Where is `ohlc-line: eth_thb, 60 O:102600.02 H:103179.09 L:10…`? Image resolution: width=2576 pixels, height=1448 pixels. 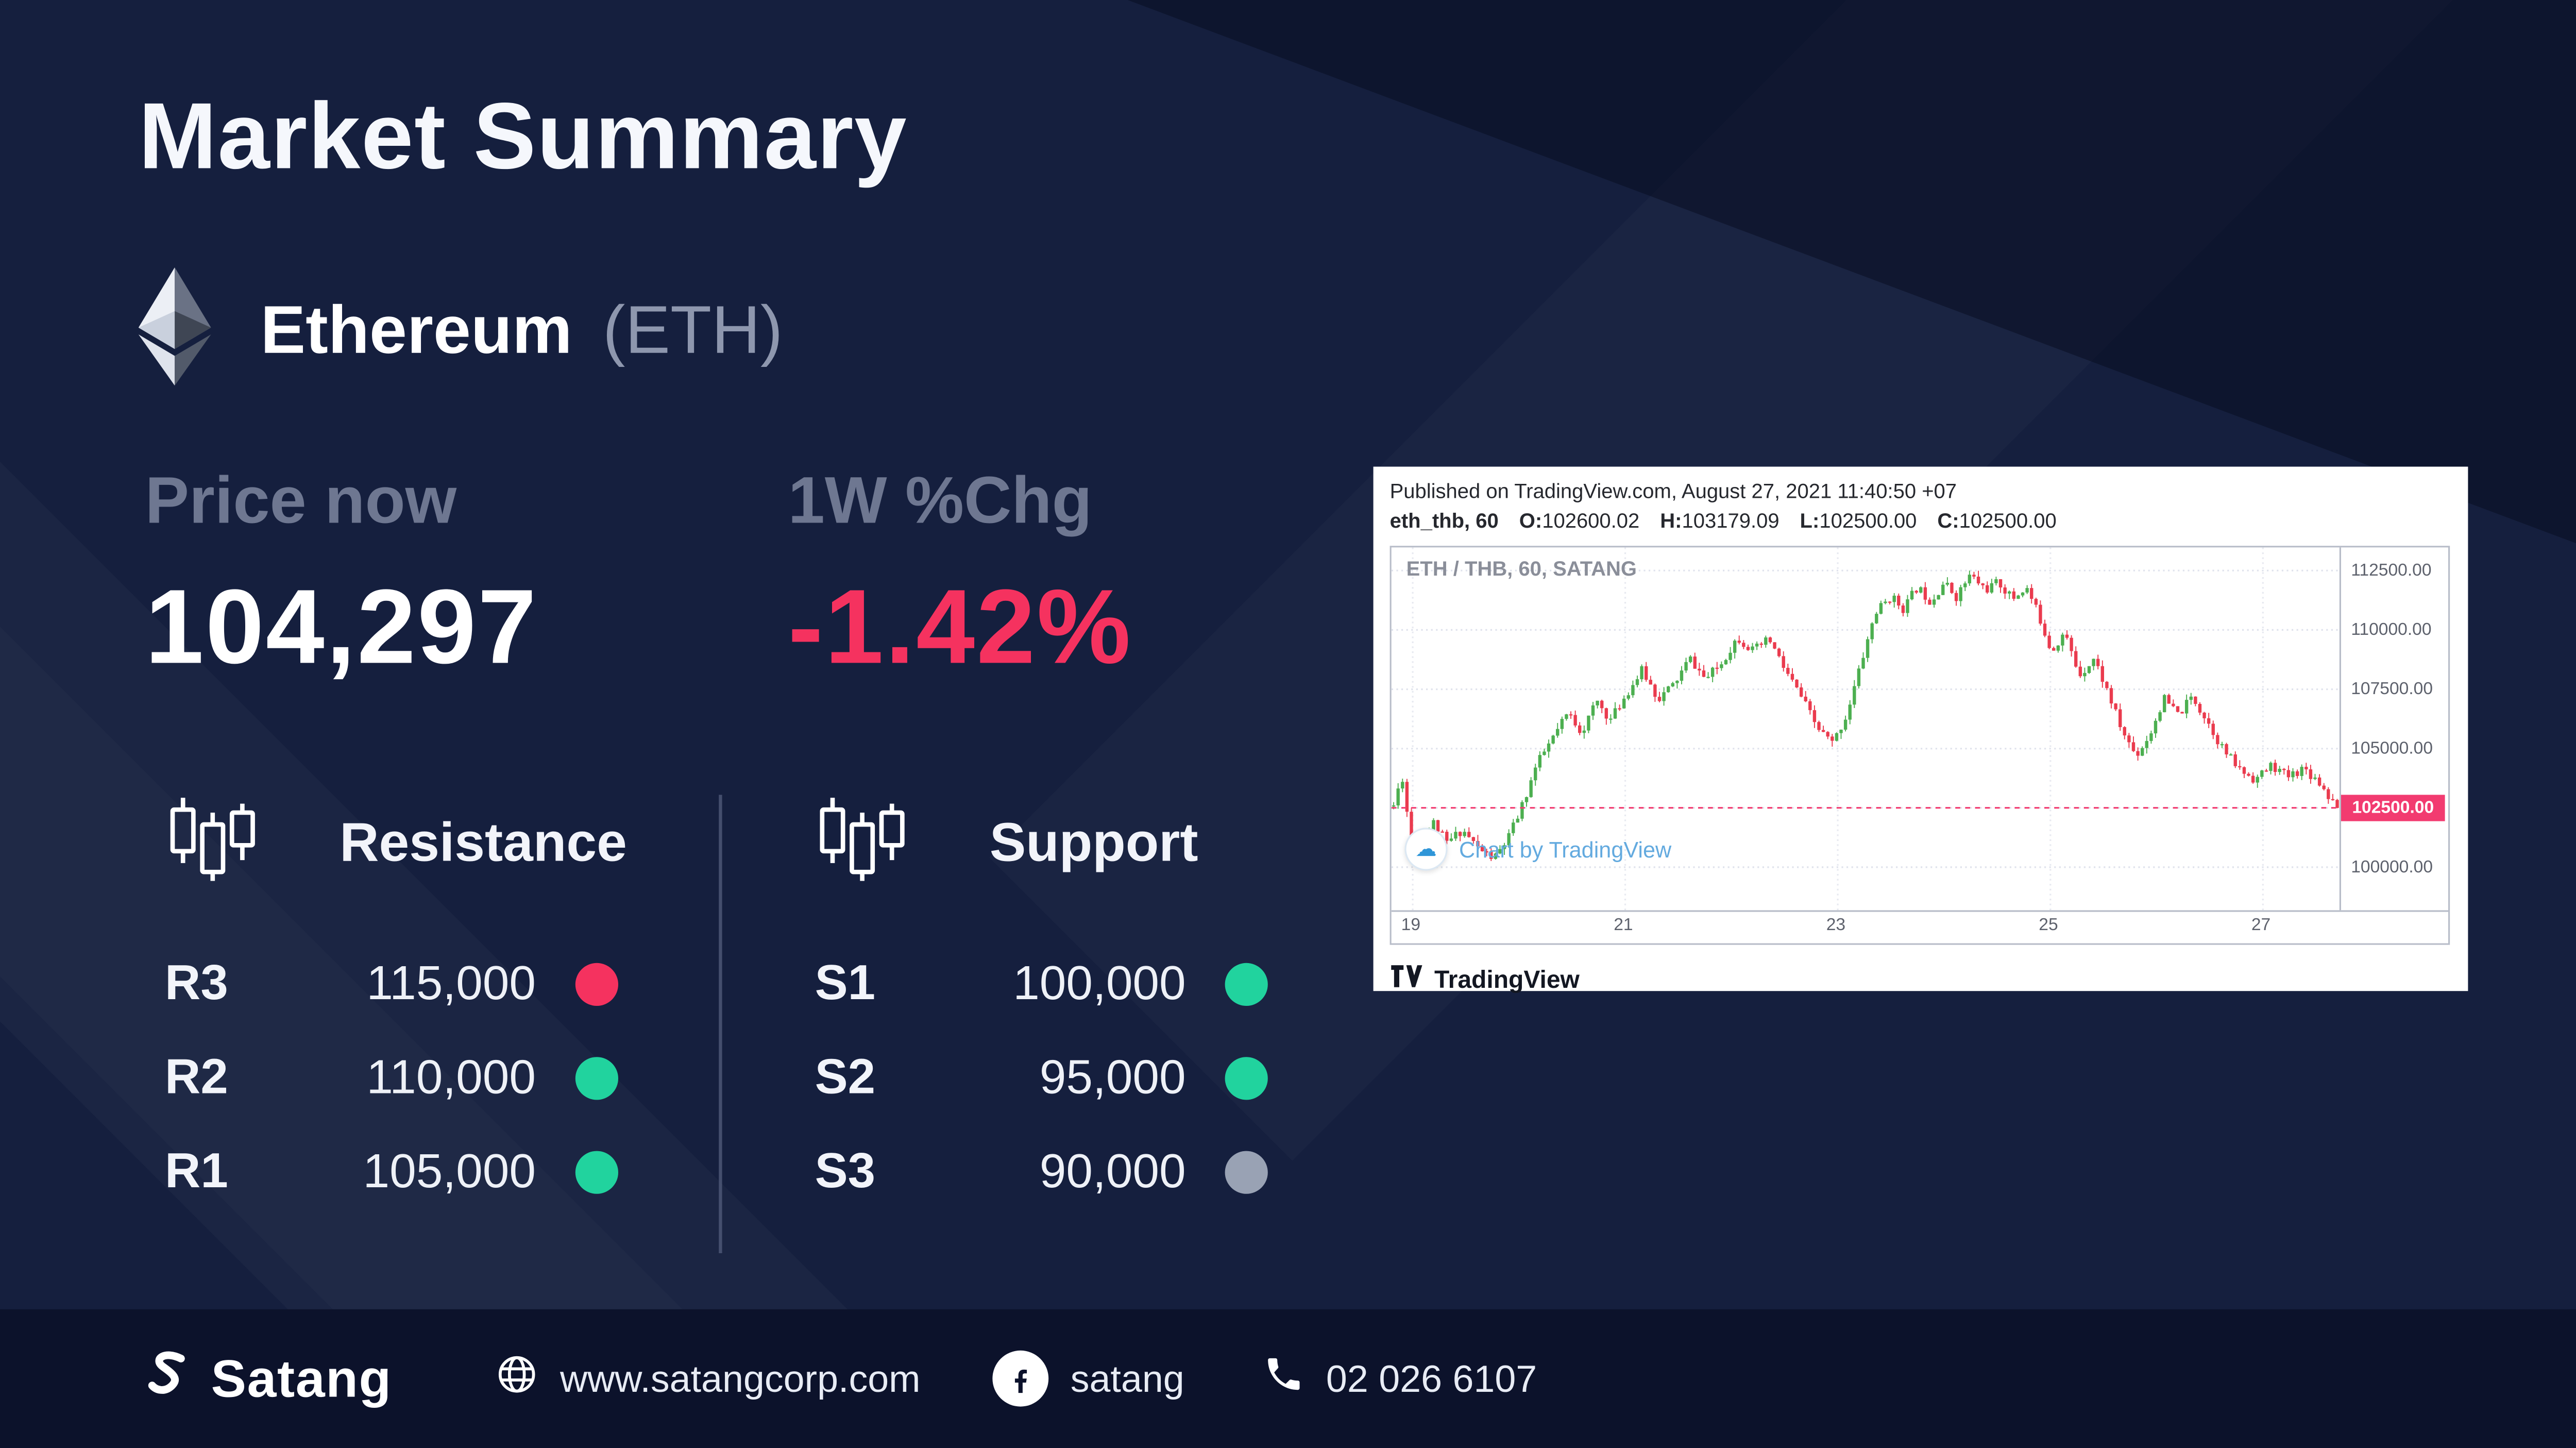 ohlc-line: eth_thb, 60 O:102600.02 H:103179.09 L:10… is located at coordinates (1921, 521).